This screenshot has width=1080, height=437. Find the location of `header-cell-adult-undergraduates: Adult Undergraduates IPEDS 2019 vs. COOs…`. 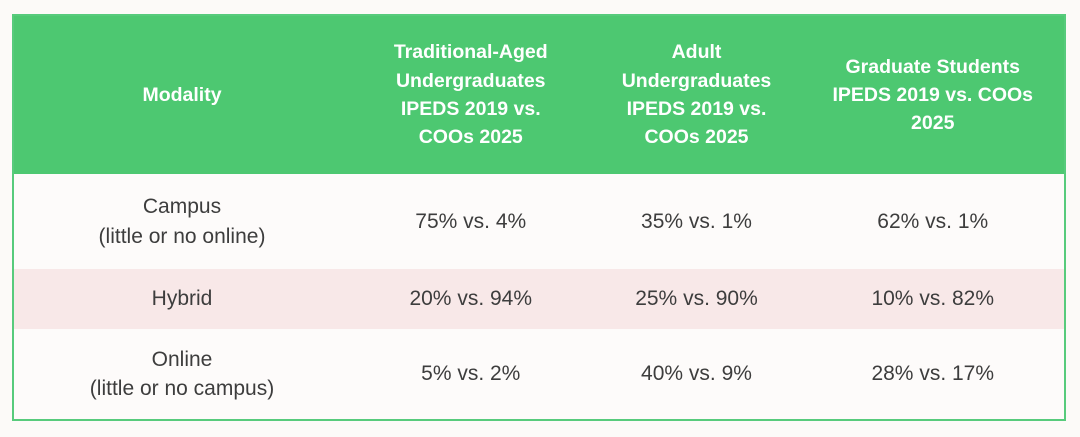

header-cell-adult-undergraduates: Adult Undergraduates IPEDS 2019 vs. COOs… is located at coordinates (696, 95).